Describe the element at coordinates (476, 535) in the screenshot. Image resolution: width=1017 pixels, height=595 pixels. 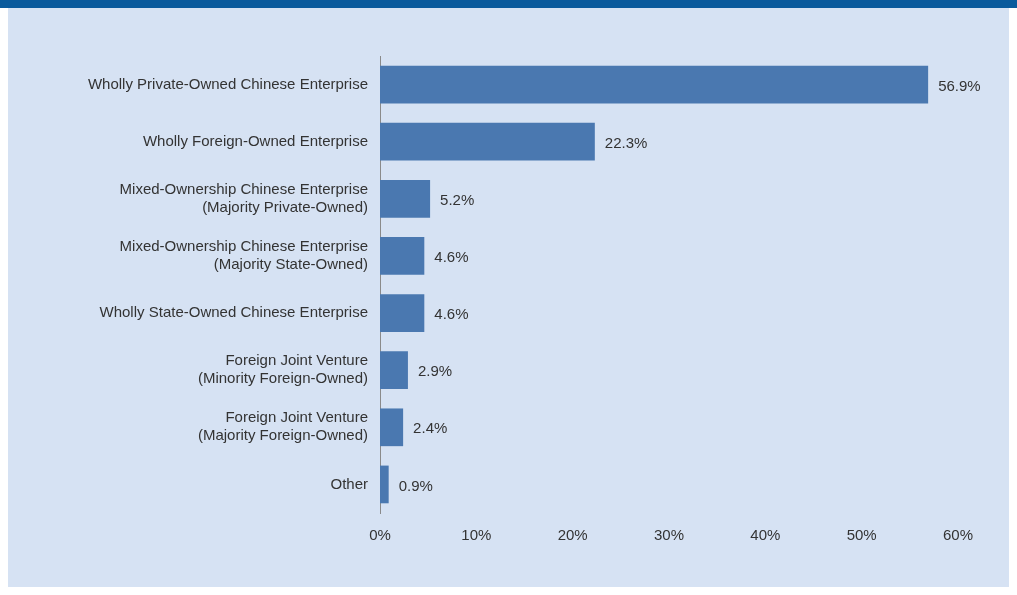
I see `x-tick-label: 10%` at that location.